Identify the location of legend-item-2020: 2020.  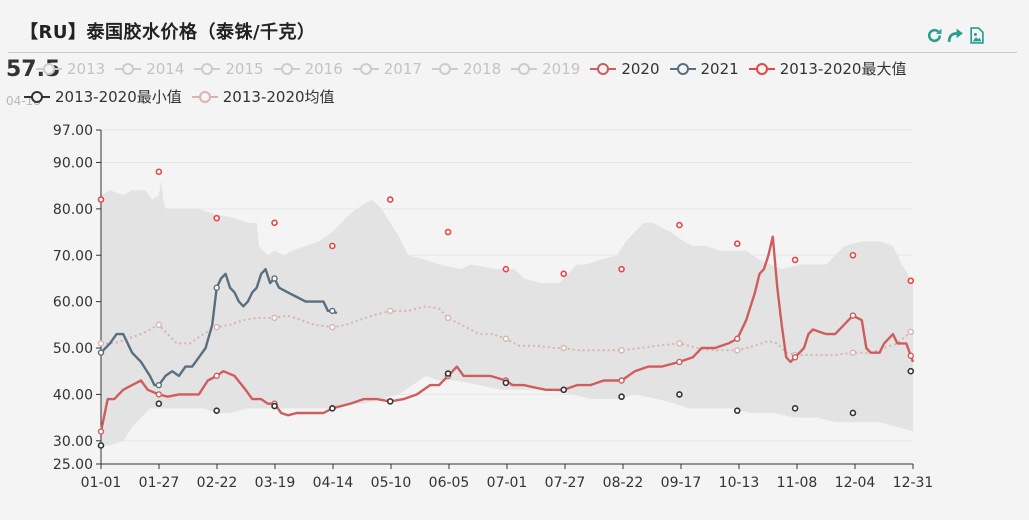
(625, 69).